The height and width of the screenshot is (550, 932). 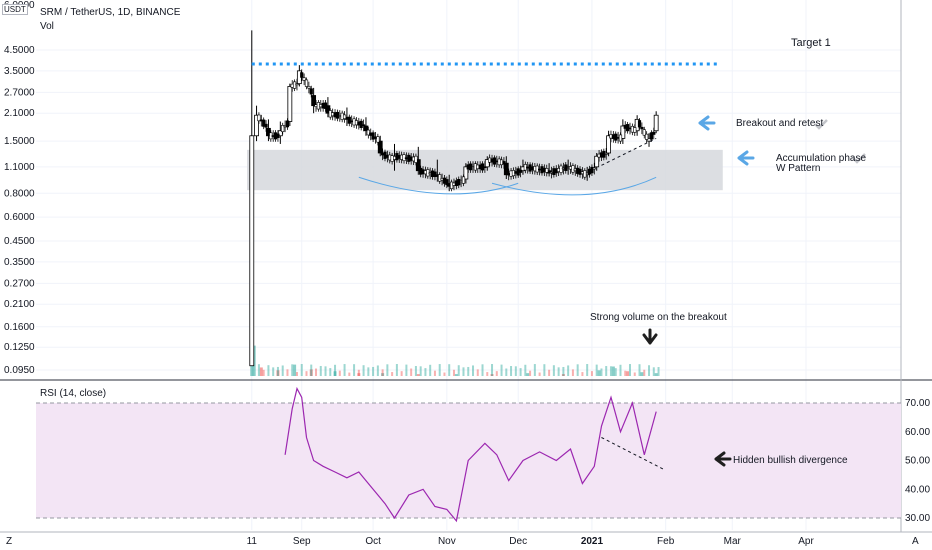 What do you see at coordinates (19, 304) in the screenshot?
I see `price-tick-11: 0.2100` at bounding box center [19, 304].